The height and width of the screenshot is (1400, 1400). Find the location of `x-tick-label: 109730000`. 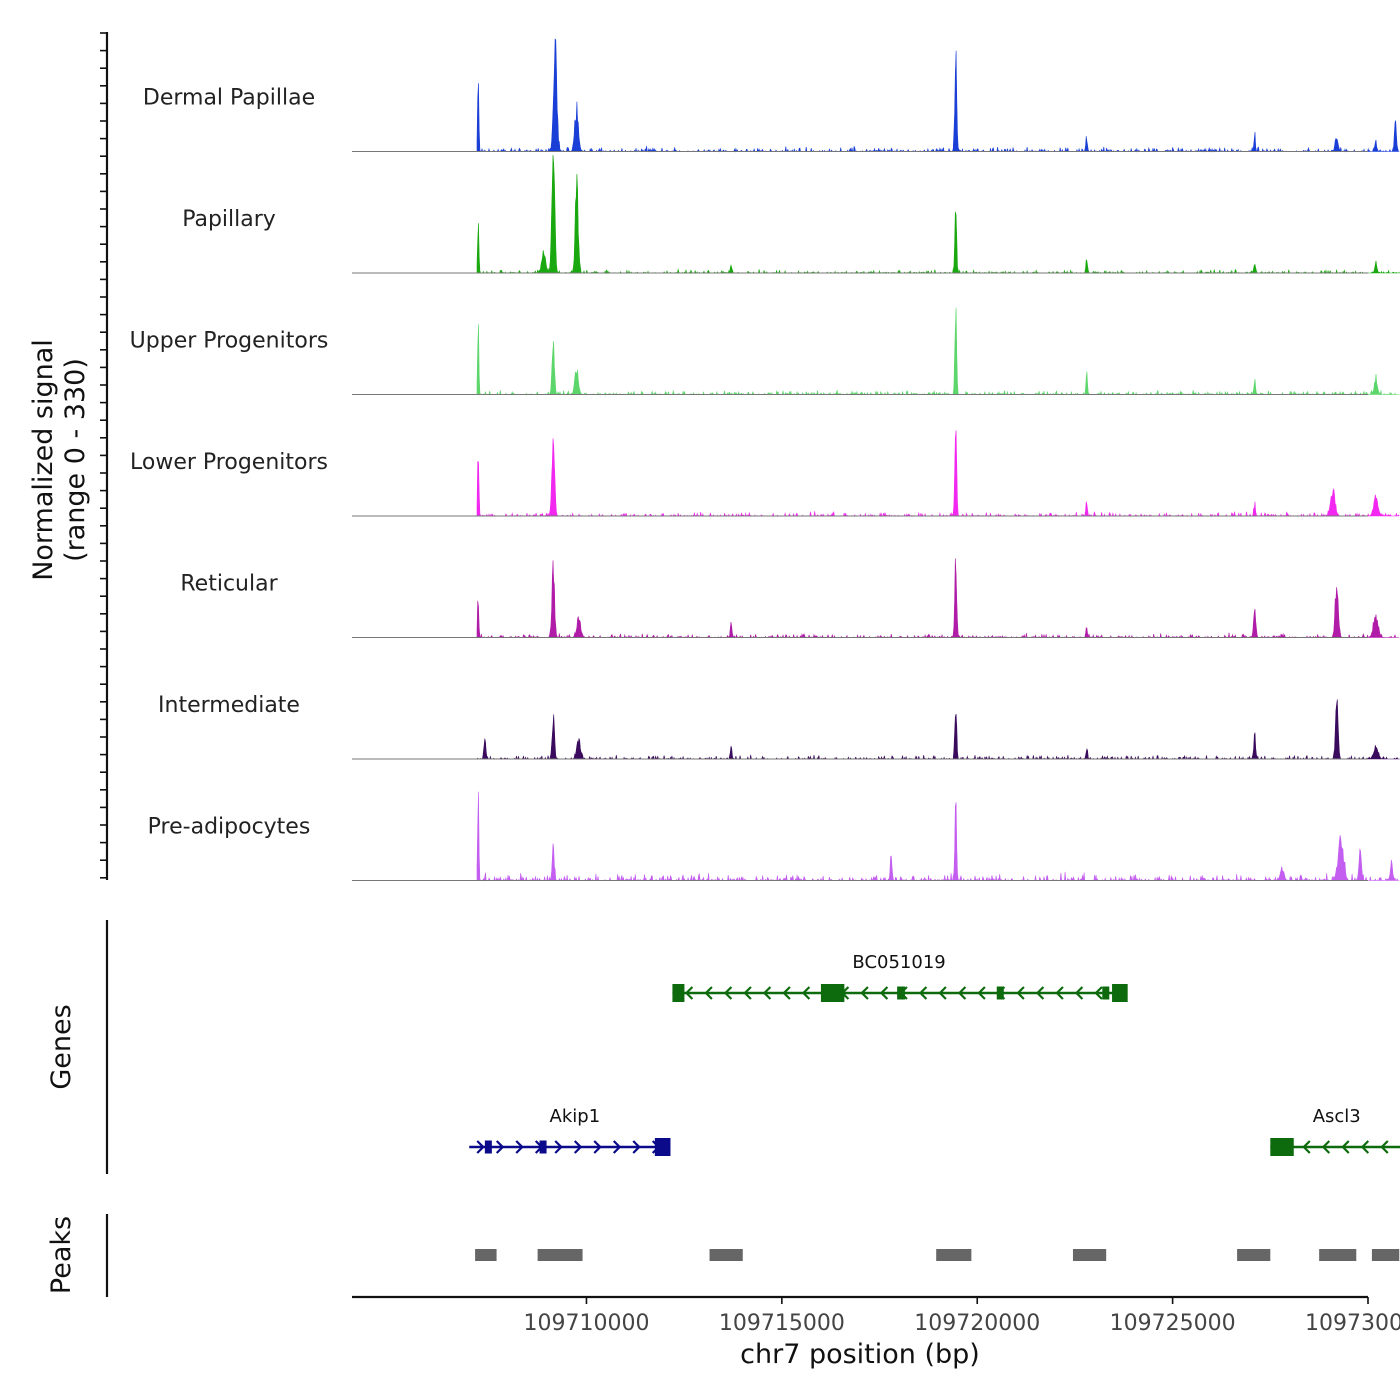

x-tick-label: 109730000 is located at coordinates (1352, 1323).